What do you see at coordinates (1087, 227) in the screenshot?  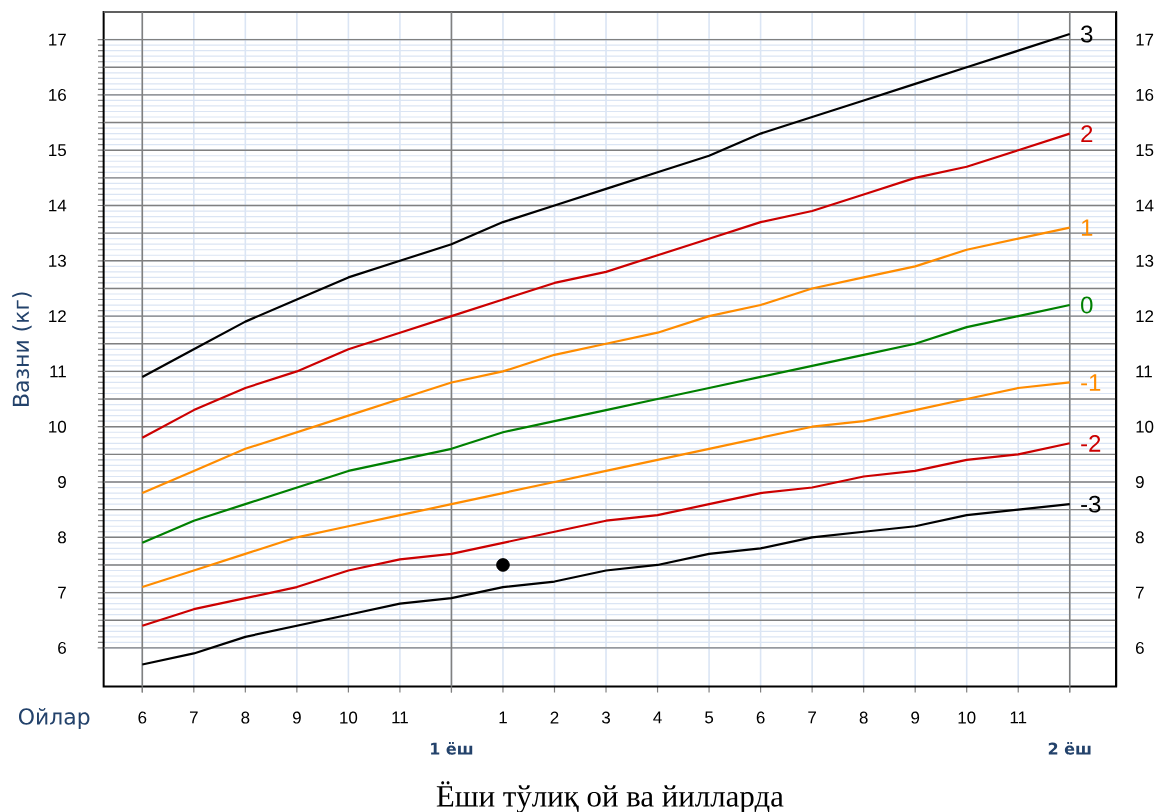 I see `series-label: 1` at bounding box center [1087, 227].